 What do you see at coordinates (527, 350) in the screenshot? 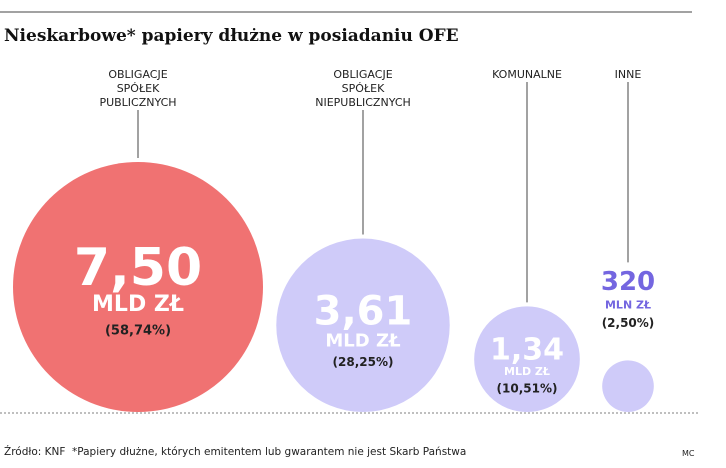
I see `value-label: 1,34` at bounding box center [527, 350].